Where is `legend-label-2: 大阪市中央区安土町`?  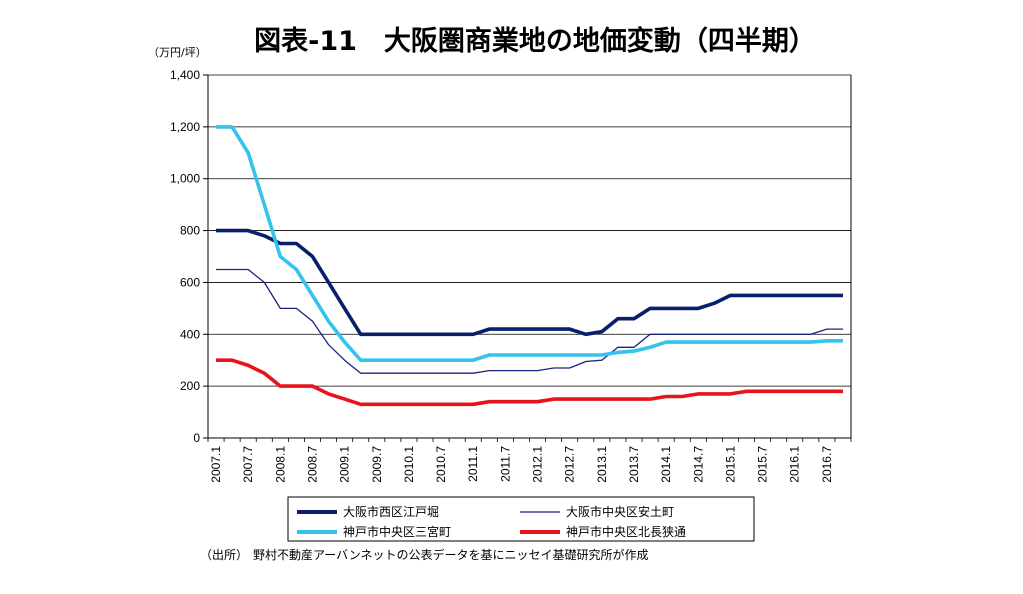
legend-label-2: 大阪市中央区安土町 is located at coordinates (620, 511).